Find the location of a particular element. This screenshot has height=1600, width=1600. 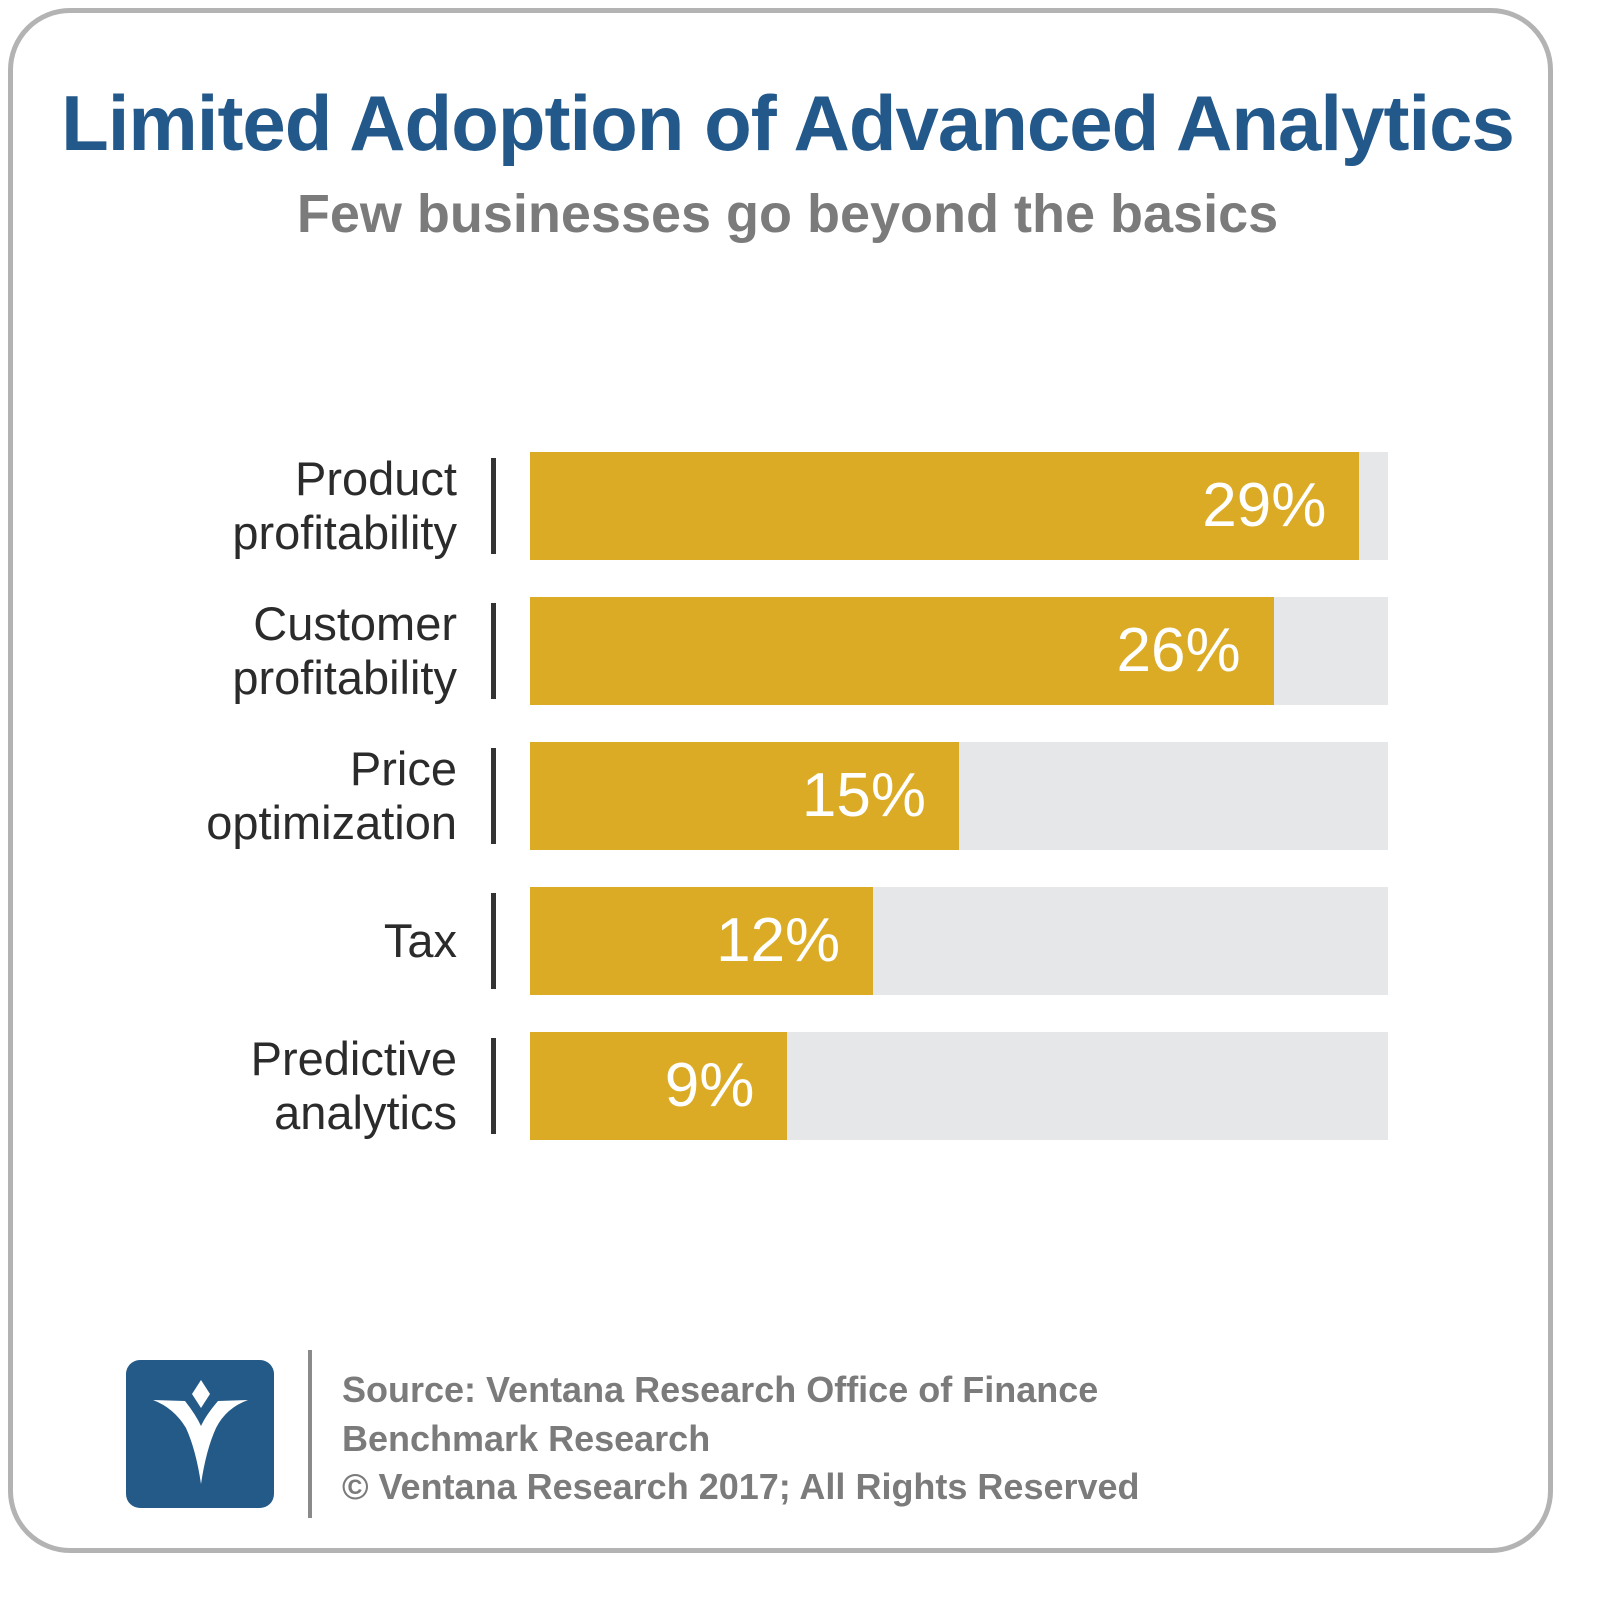

data-label: 12% is located at coordinates (778, 940).